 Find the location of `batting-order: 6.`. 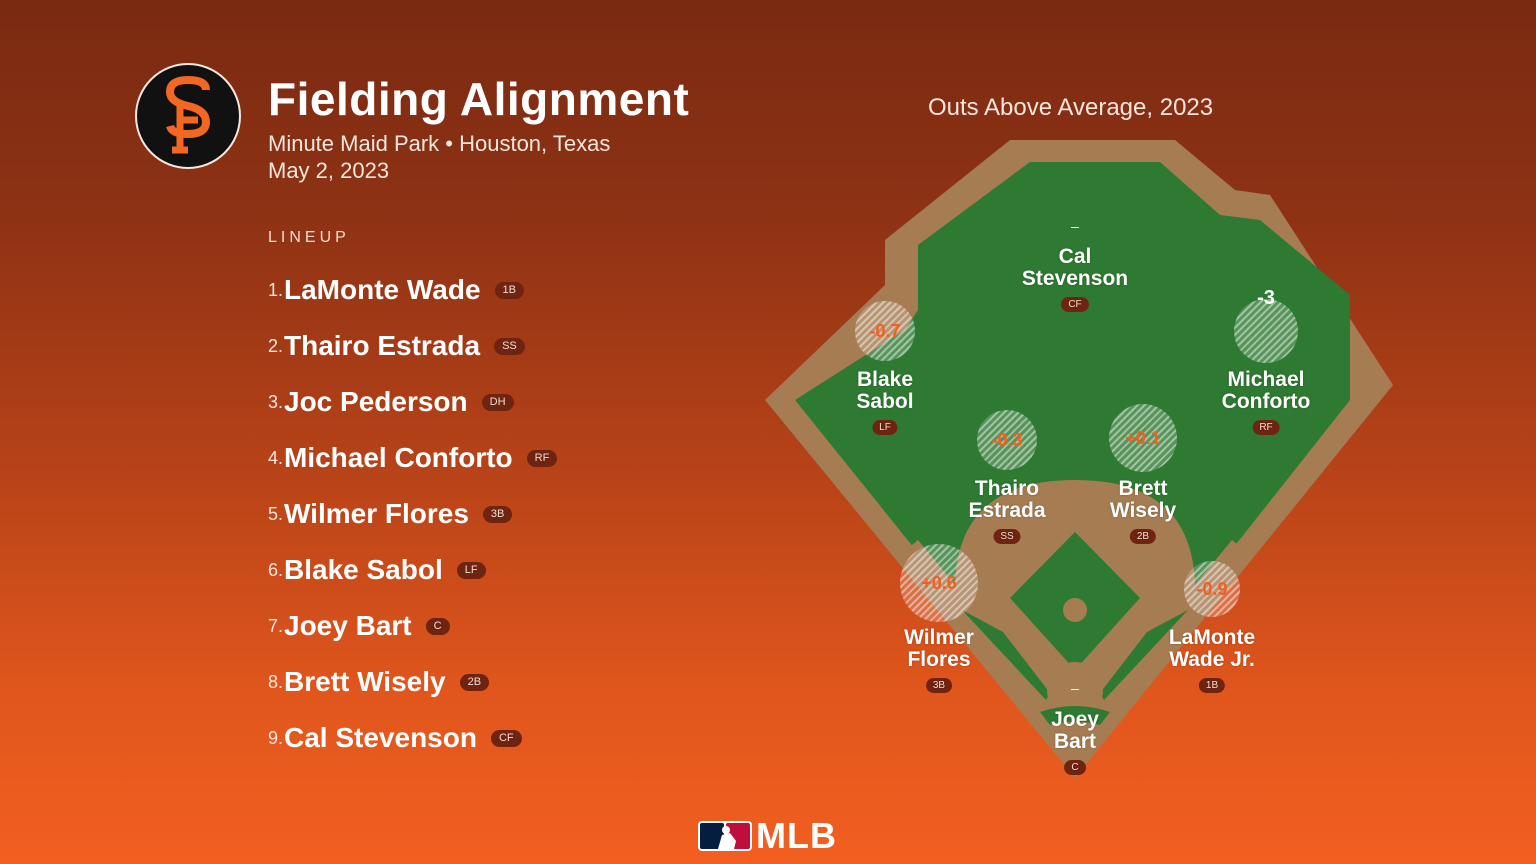

batting-order: 6. is located at coordinates (276, 569).